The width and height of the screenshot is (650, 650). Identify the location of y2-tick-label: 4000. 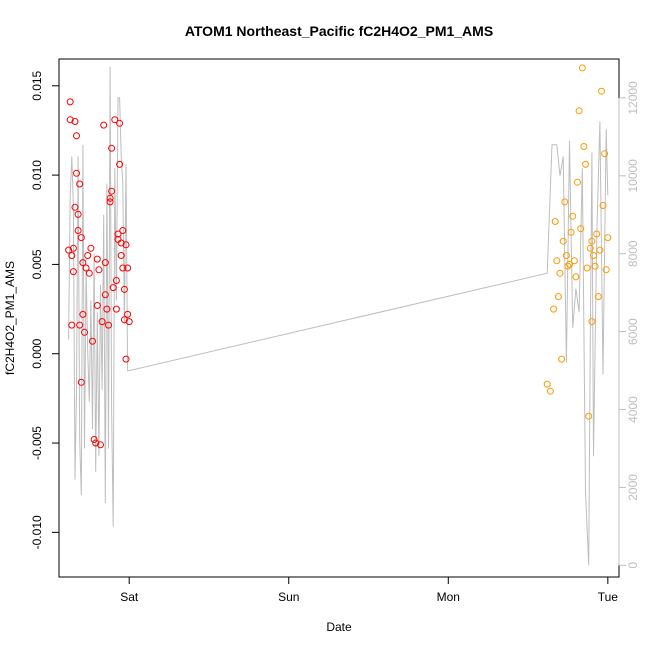
(633, 409).